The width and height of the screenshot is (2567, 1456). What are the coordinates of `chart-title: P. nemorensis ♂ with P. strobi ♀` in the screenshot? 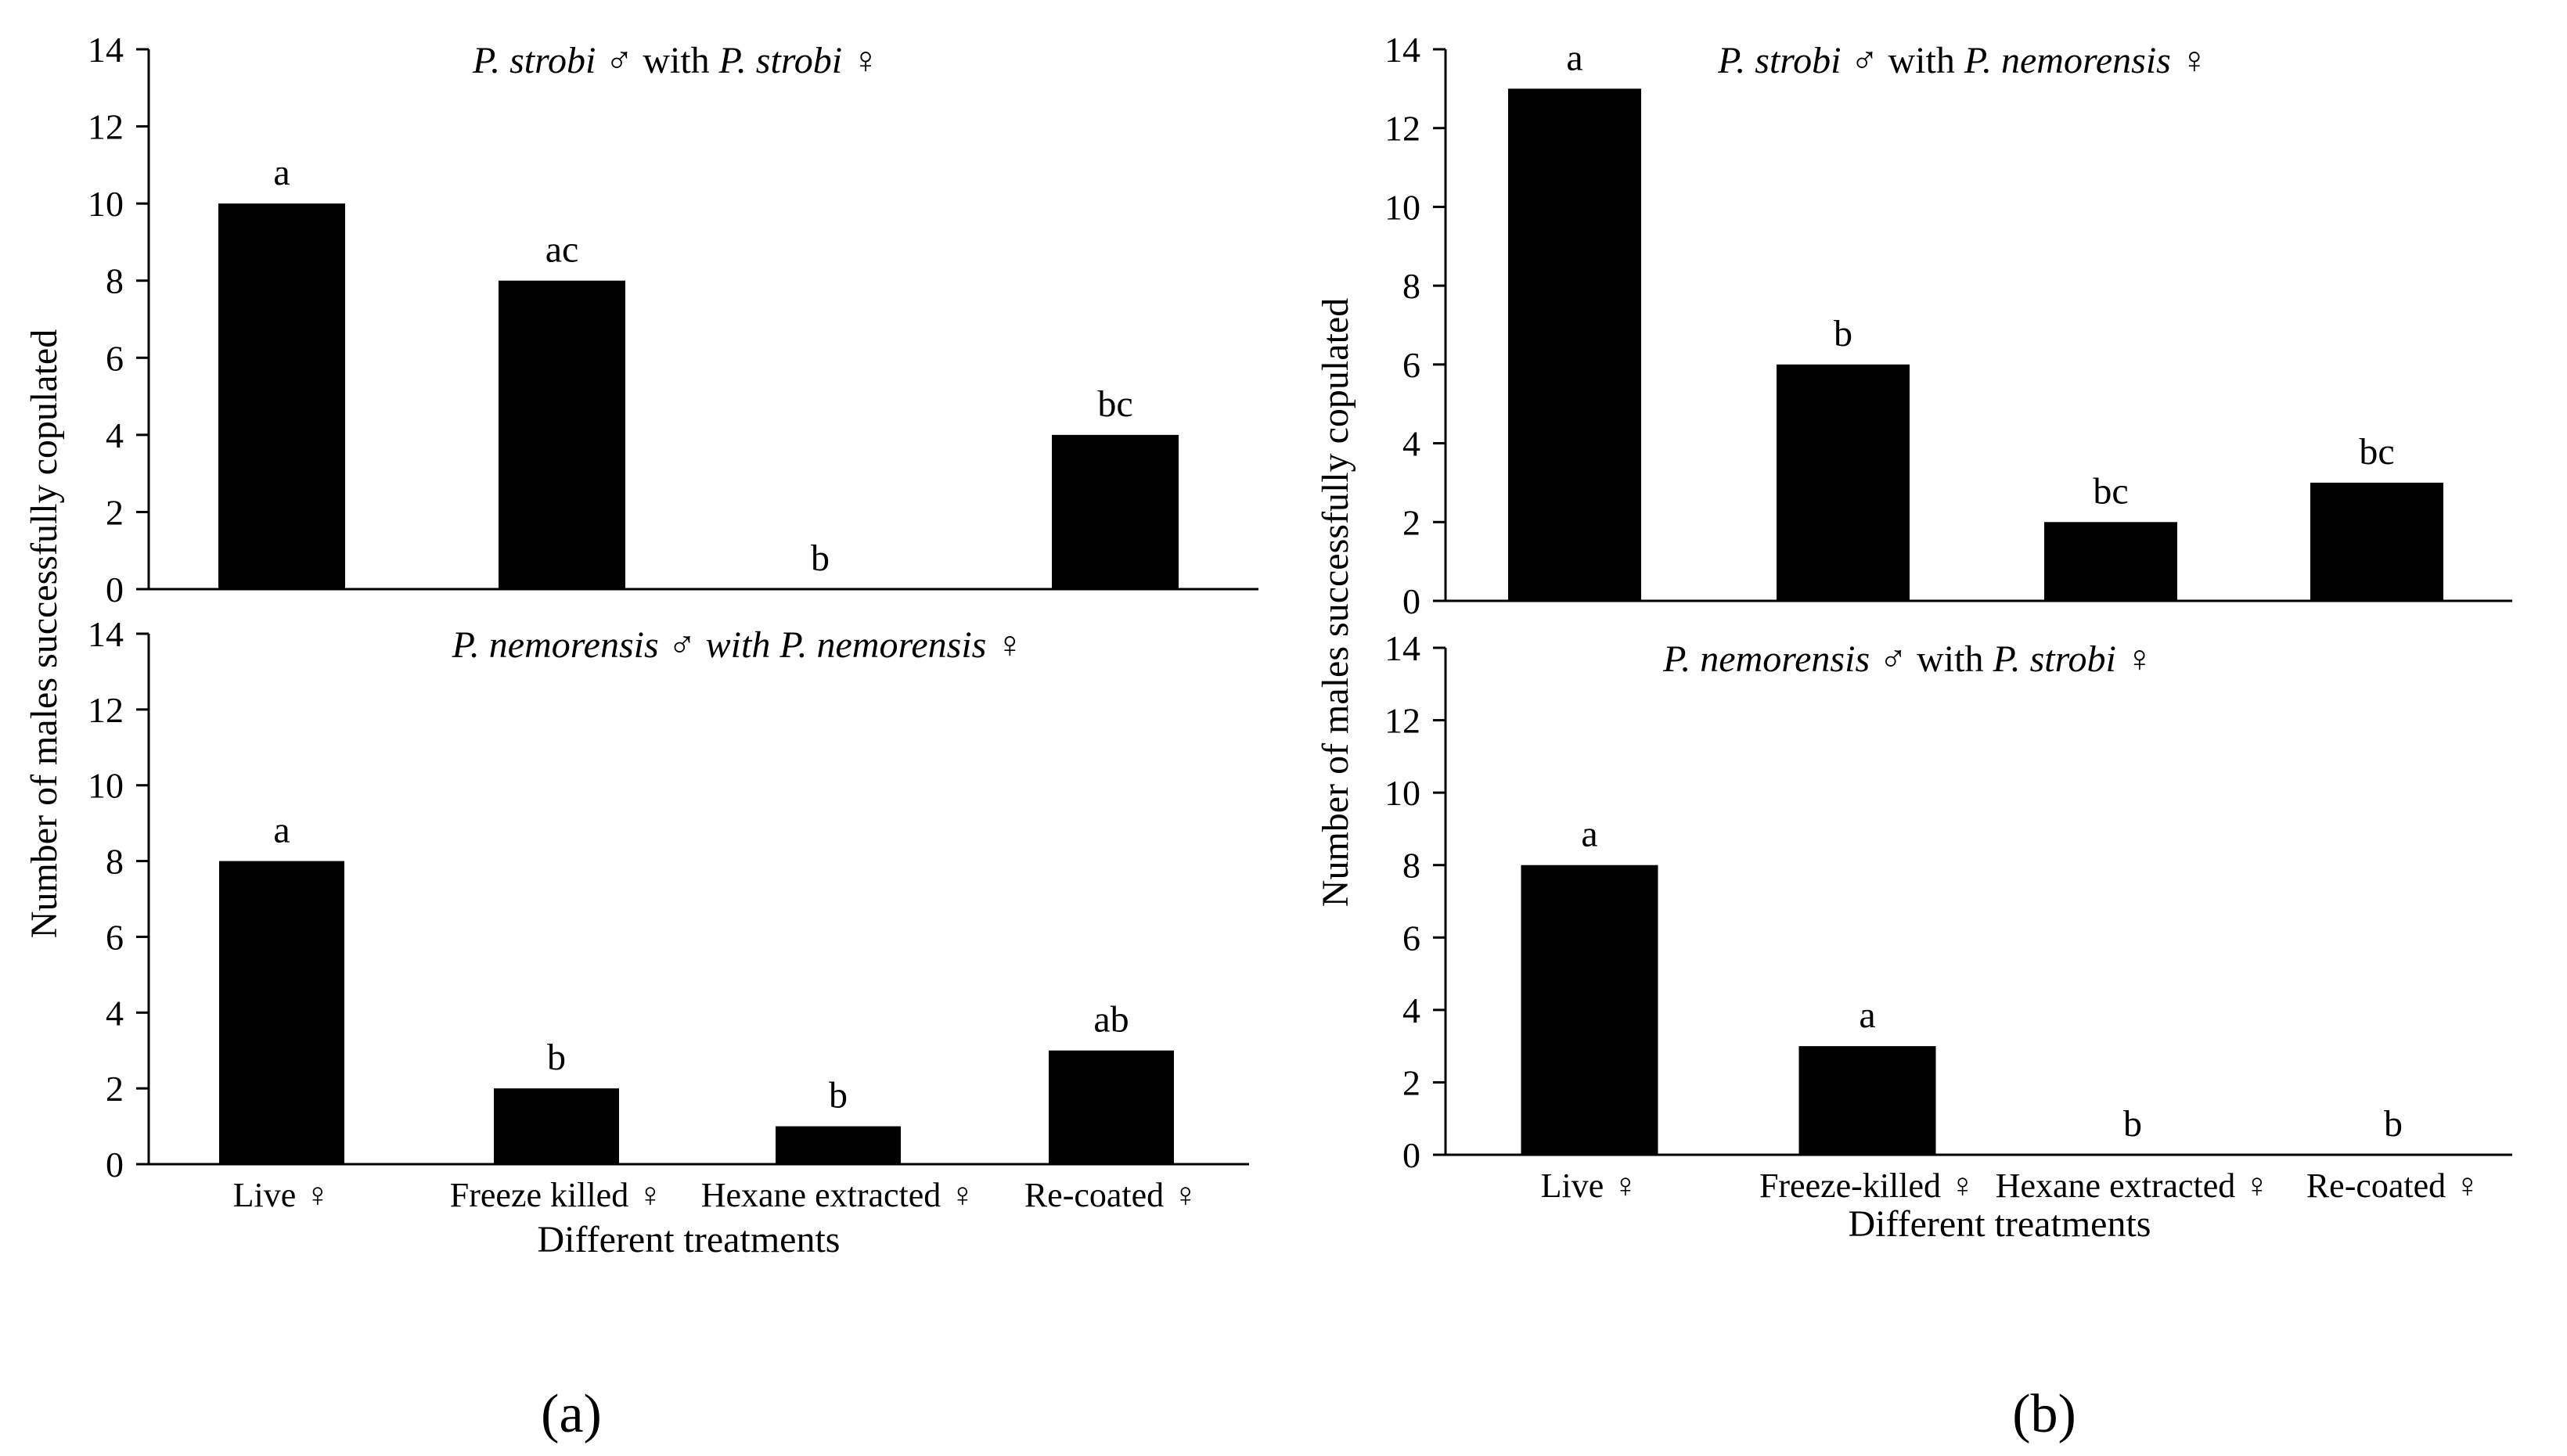 It's located at (1908, 659).